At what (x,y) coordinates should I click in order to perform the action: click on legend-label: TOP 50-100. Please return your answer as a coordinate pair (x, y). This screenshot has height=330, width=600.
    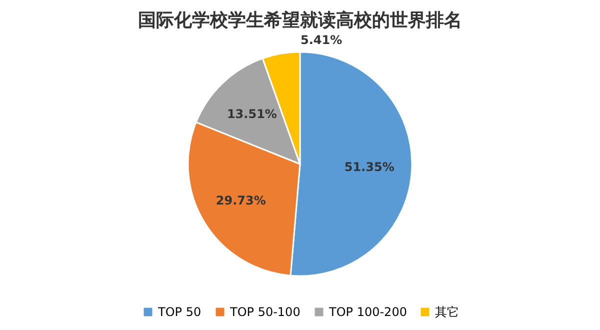
    Looking at the image, I should click on (264, 312).